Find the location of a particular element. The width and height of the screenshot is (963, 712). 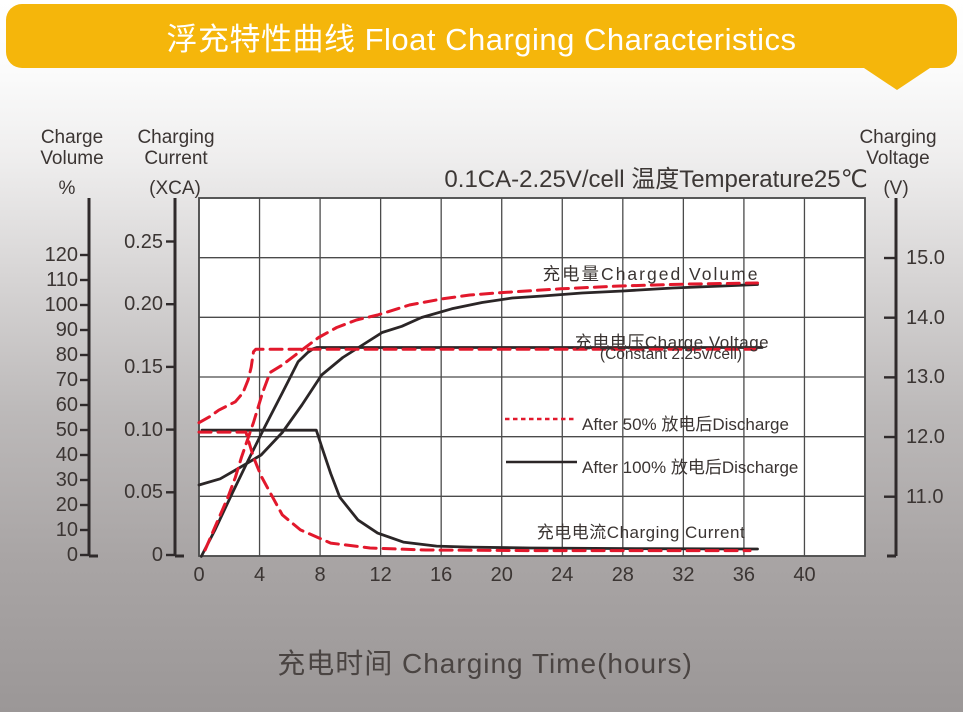

series-charge-voltage-after-50-discharge is located at coordinates (477, 386).